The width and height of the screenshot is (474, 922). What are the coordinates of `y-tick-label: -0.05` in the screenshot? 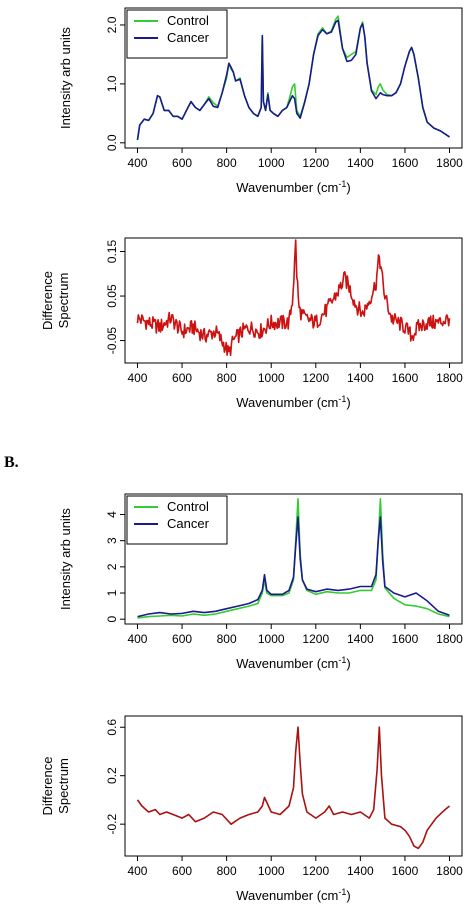 It's located at (112, 341).